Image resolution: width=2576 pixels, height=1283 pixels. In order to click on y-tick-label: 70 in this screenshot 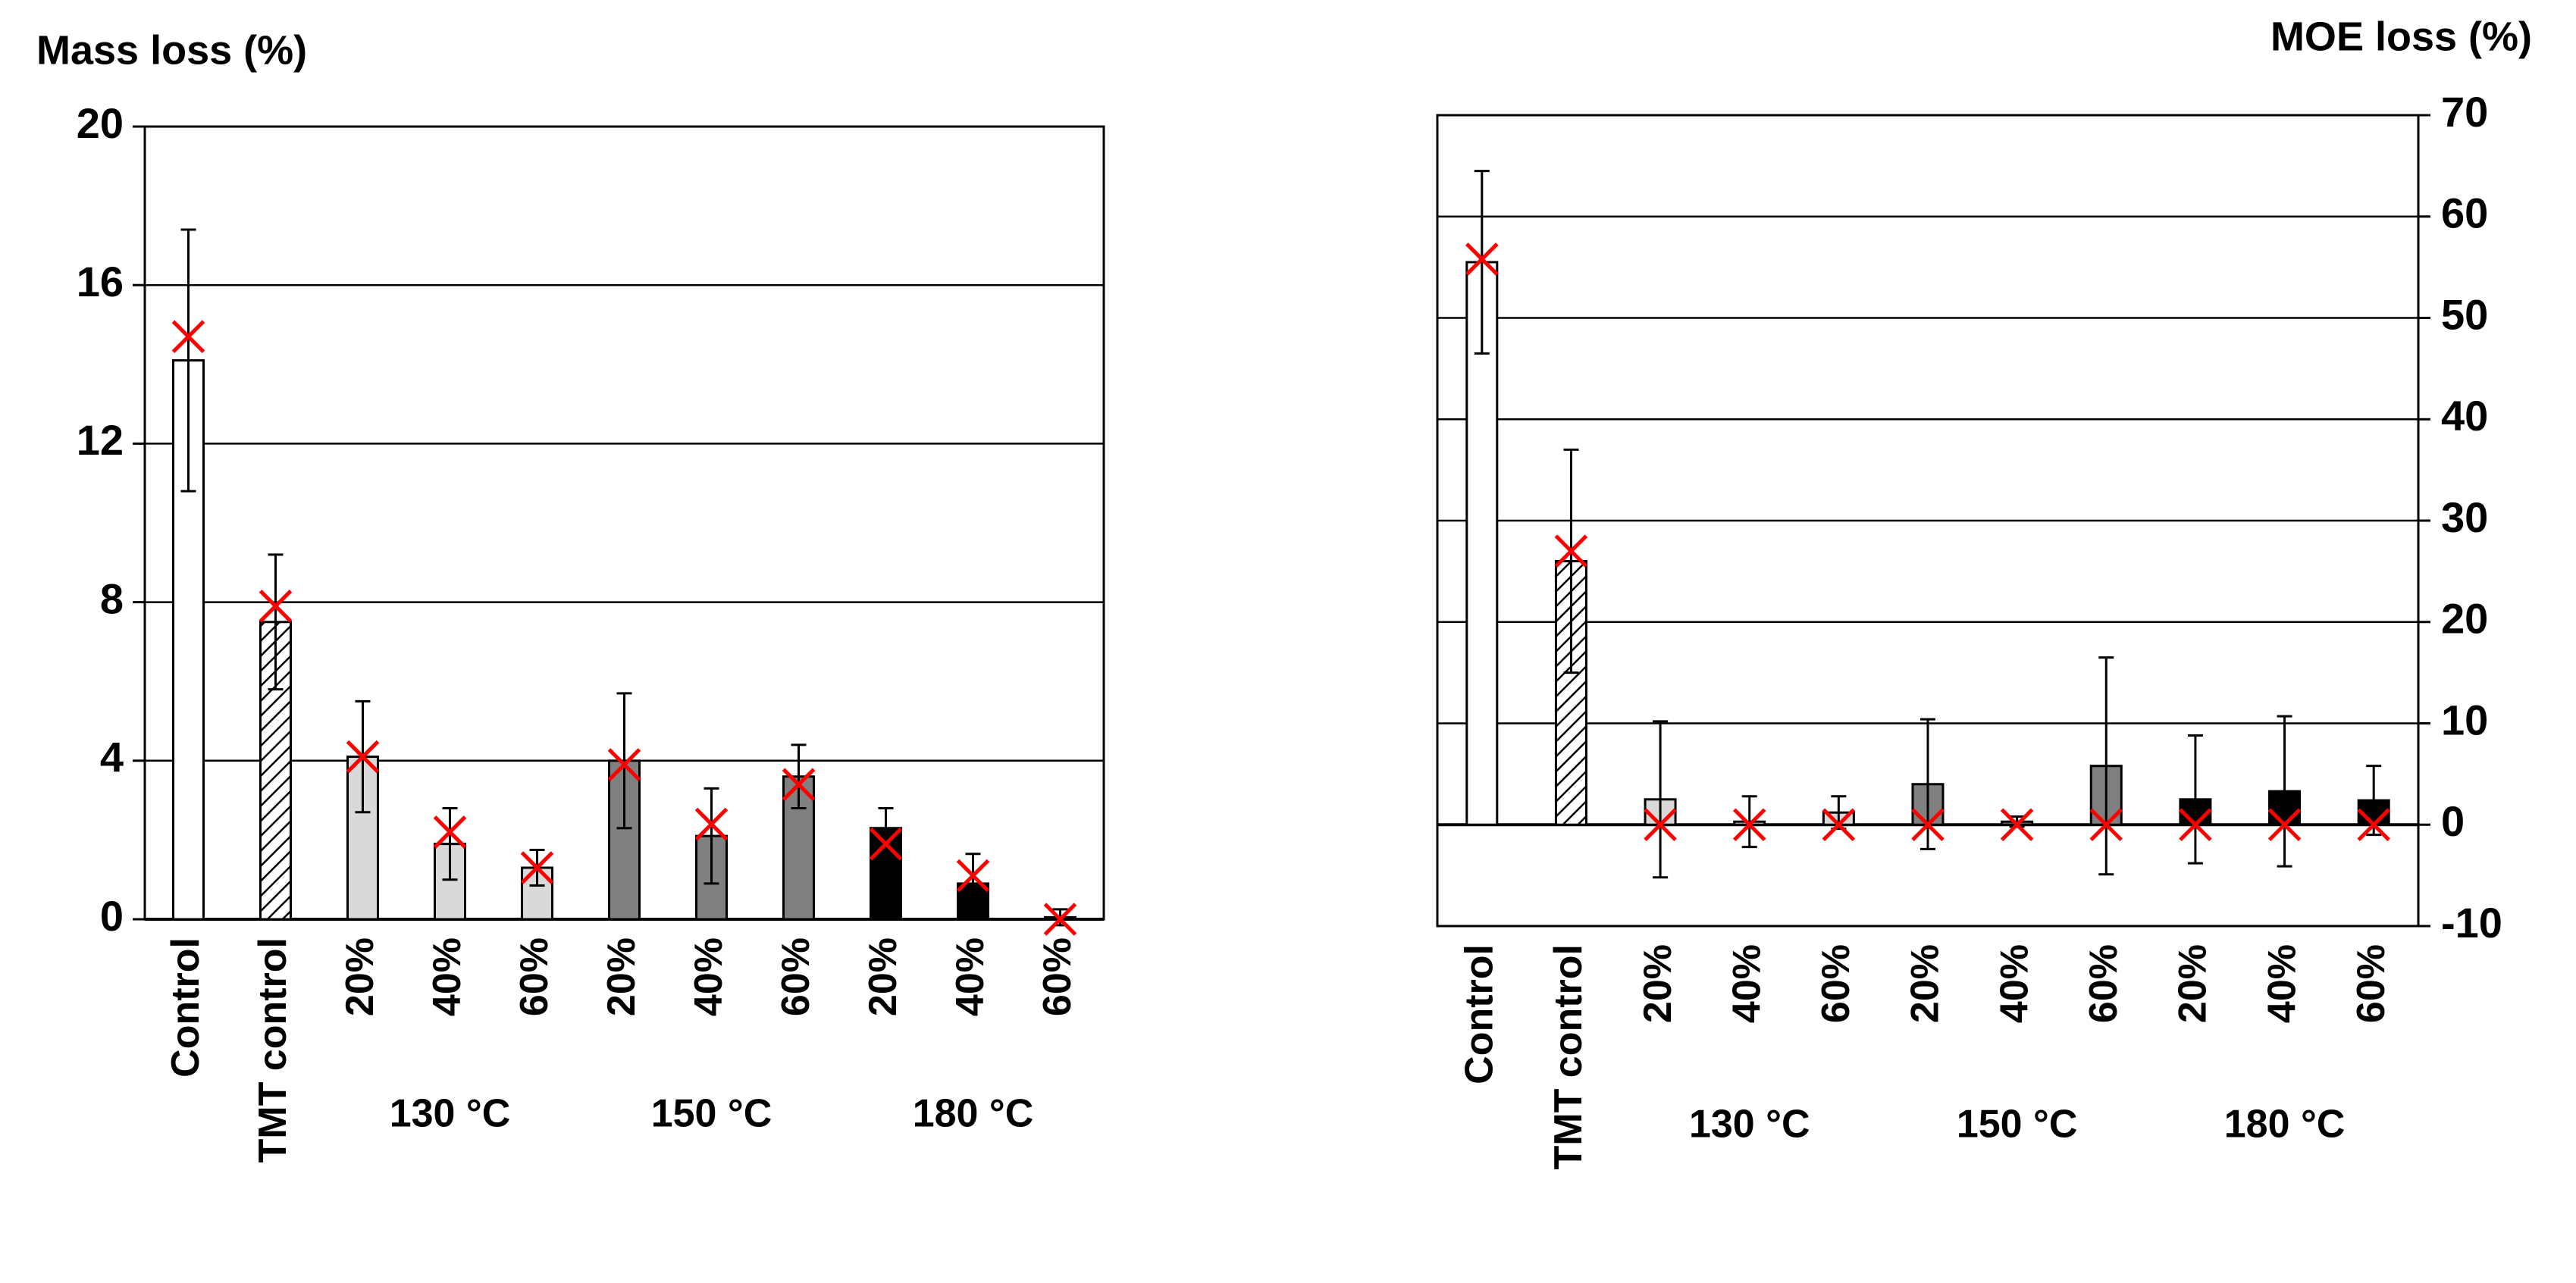, I will do `click(2464, 112)`.